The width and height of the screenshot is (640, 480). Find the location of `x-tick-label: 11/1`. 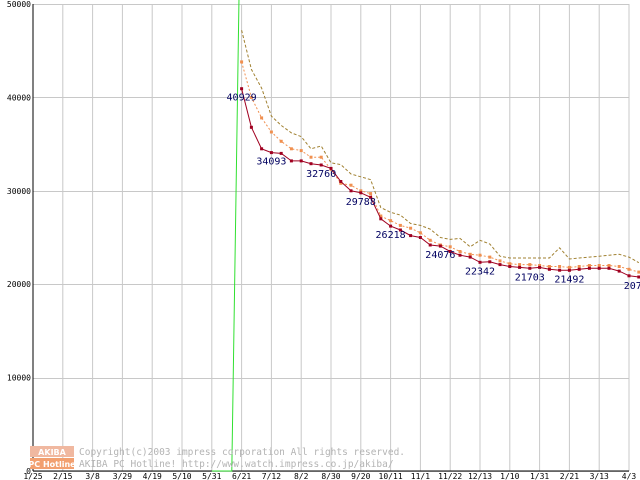

x-tick-label: 11/1 is located at coordinates (420, 476).